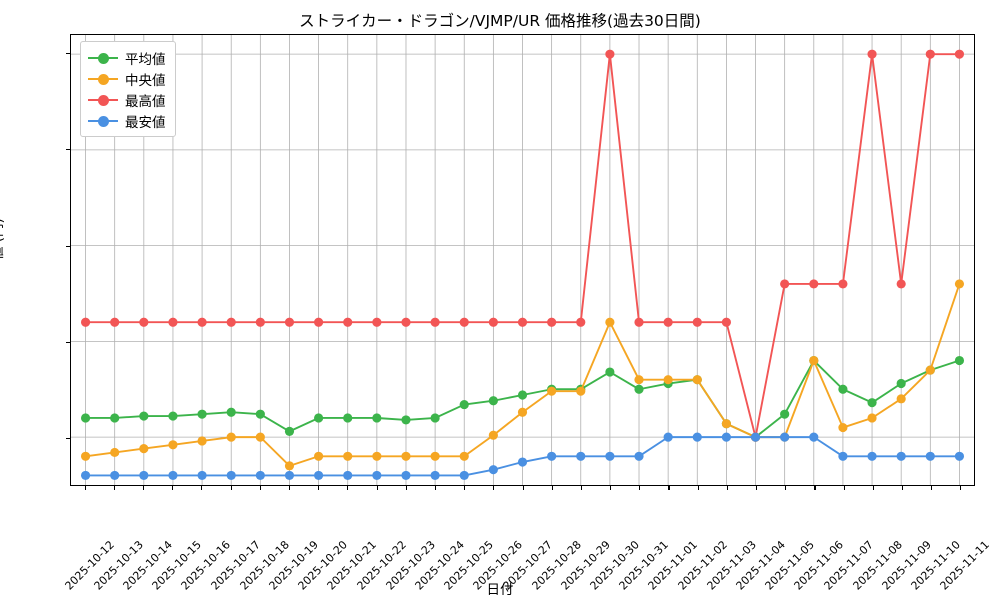 Image resolution: width=1000 pixels, height=600 pixels. I want to click on legend-item: 最高値, so click(127, 99).